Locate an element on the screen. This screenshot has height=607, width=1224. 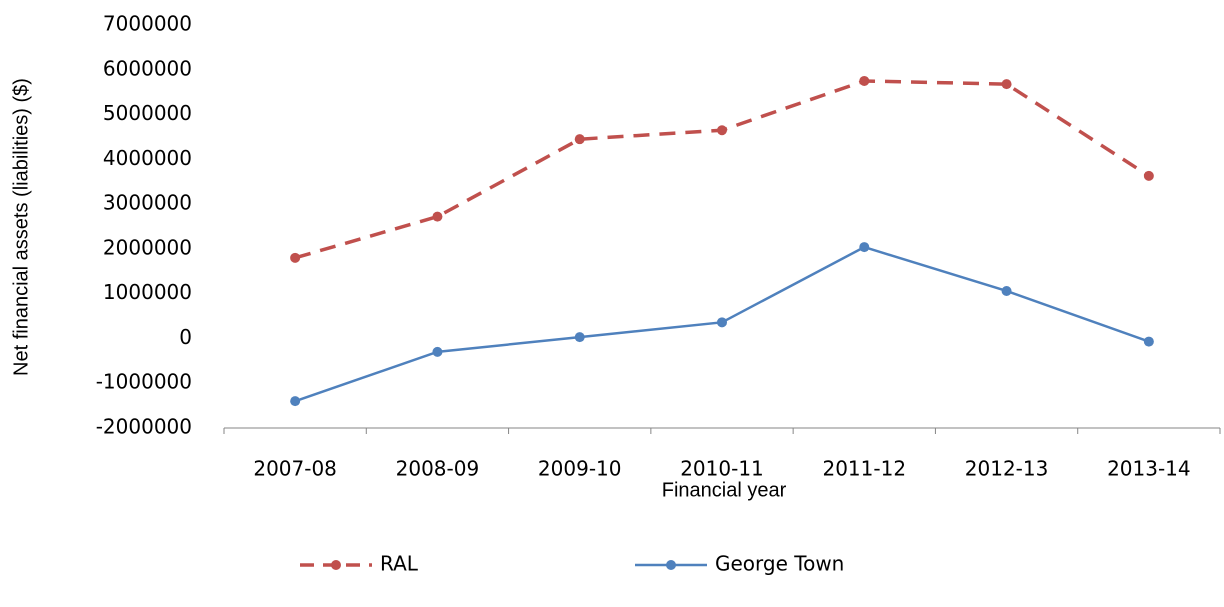
x-tick-label: 2012-13 is located at coordinates (1007, 469).